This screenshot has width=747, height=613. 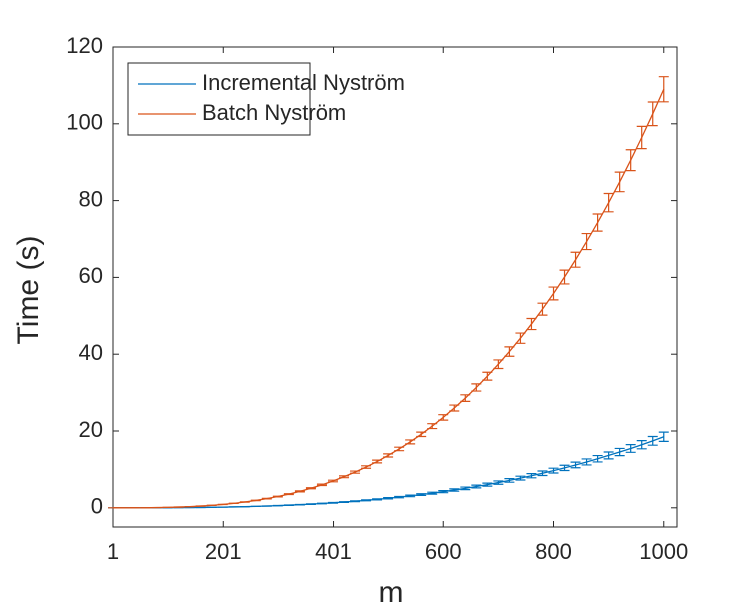 What do you see at coordinates (443, 551) in the screenshot?
I see `x-tick-label: 600` at bounding box center [443, 551].